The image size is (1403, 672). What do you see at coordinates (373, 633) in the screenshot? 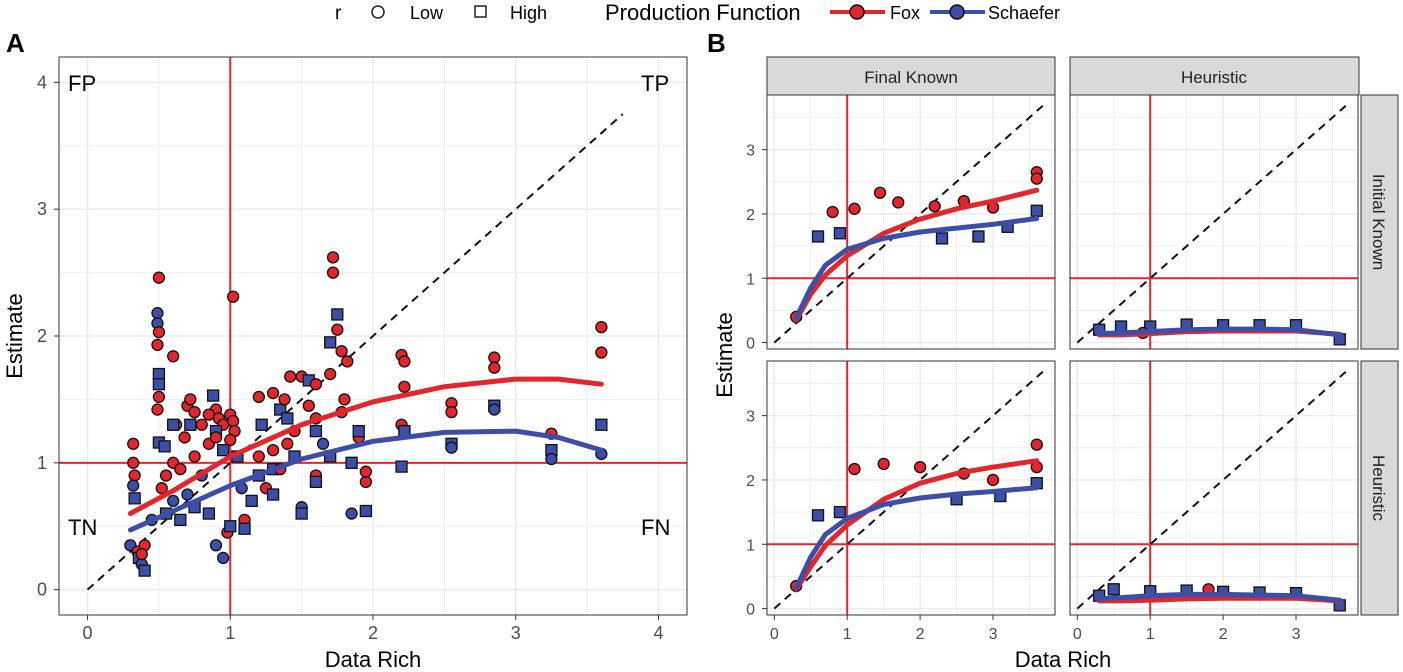
I see `panel-a-x-tick-label: 2` at bounding box center [373, 633].